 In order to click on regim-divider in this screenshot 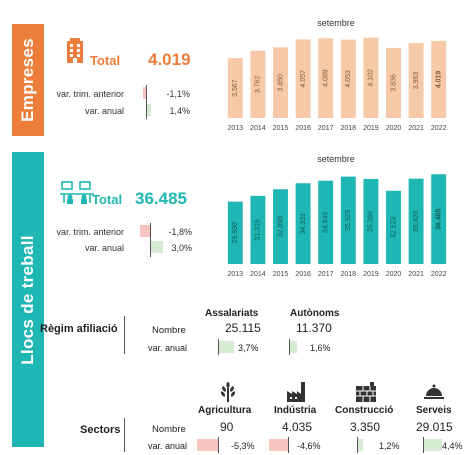, I will do `click(124, 335)`.